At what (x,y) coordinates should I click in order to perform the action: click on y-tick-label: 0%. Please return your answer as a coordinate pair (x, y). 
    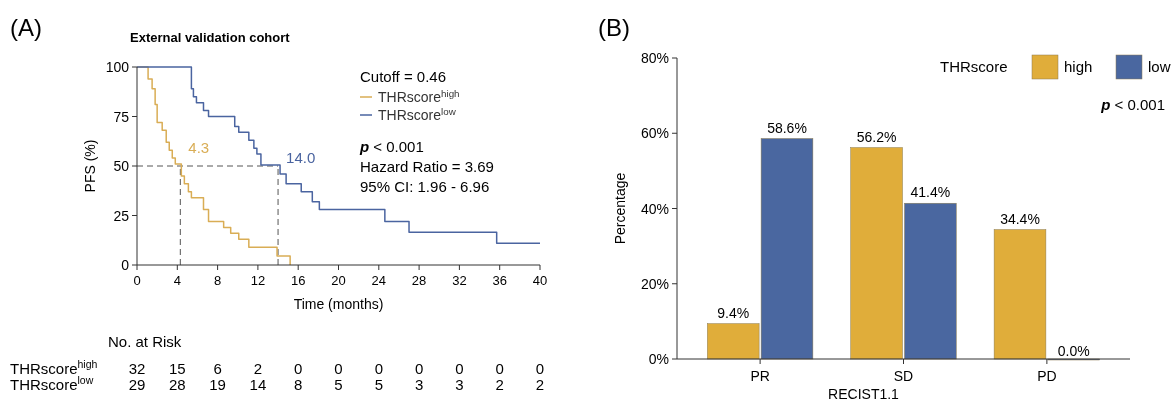
    Looking at the image, I should click on (658, 359).